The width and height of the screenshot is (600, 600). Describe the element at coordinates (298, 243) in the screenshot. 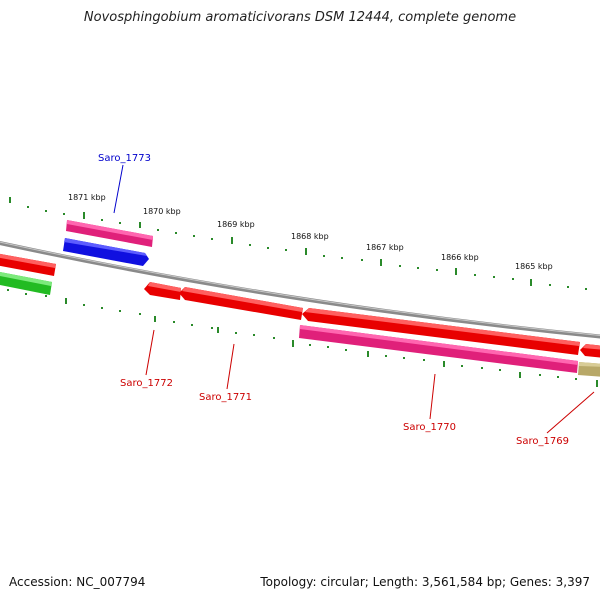

I see `outer-tick-track` at that location.